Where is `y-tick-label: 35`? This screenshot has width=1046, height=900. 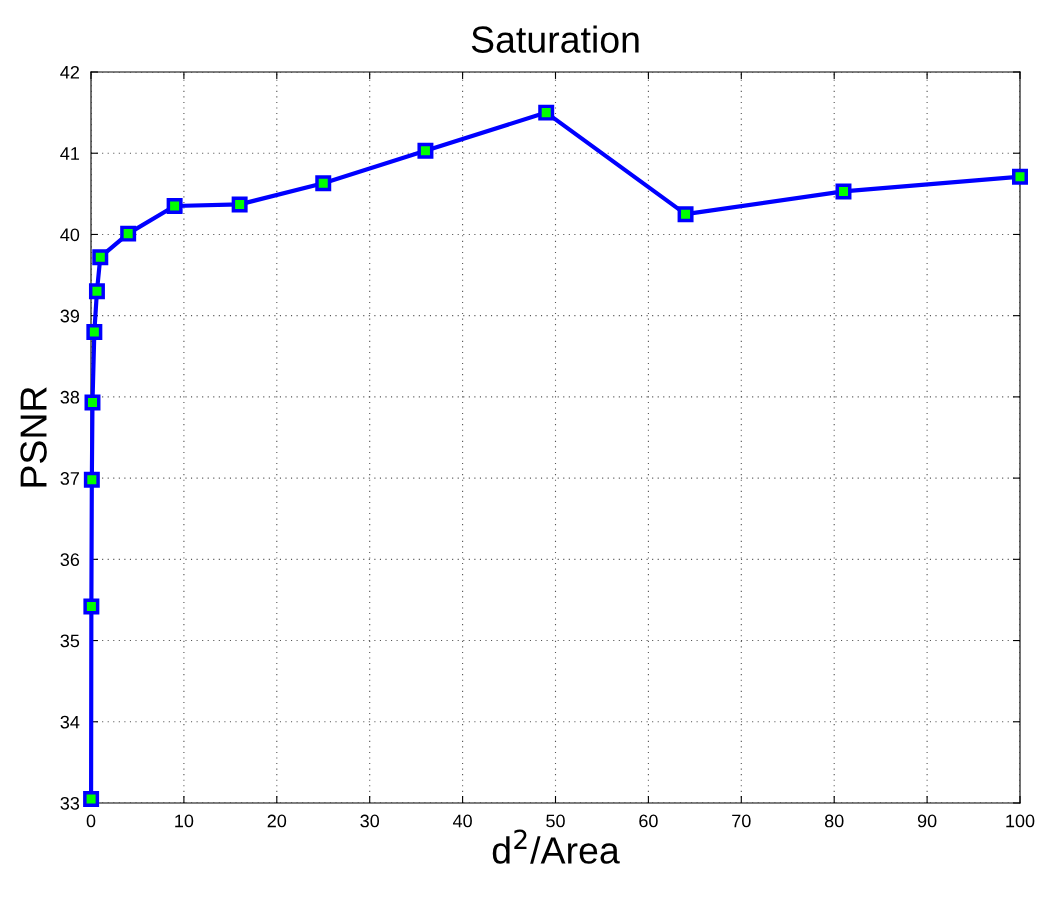 y-tick-label: 35 is located at coordinates (70, 641).